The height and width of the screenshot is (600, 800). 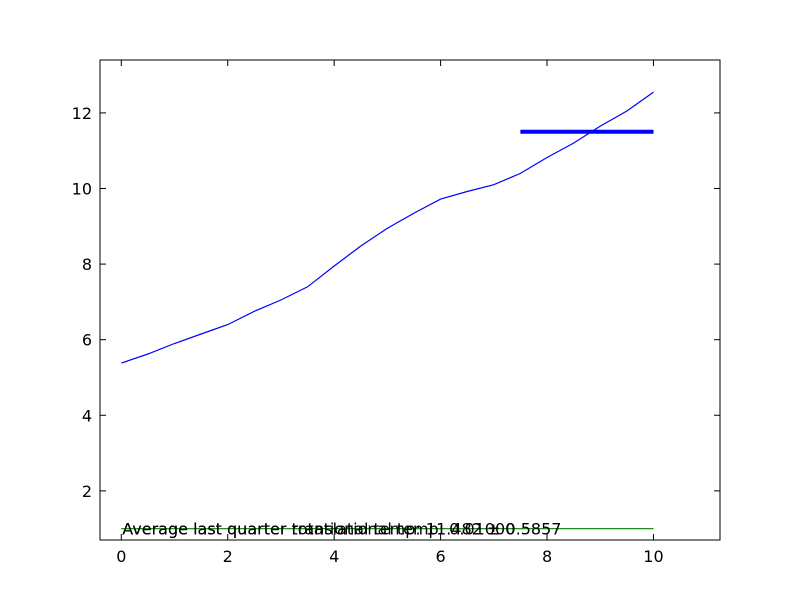 I want to click on x-tick-label: 0, so click(x=121, y=556).